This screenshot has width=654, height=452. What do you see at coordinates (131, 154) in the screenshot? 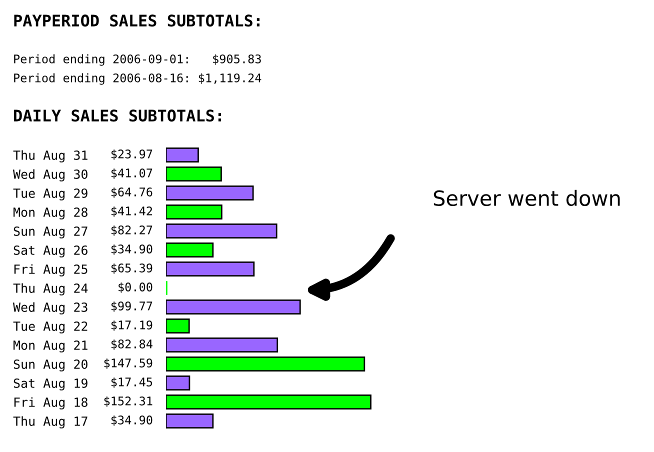
I see `data-label: $23.97` at bounding box center [131, 154].